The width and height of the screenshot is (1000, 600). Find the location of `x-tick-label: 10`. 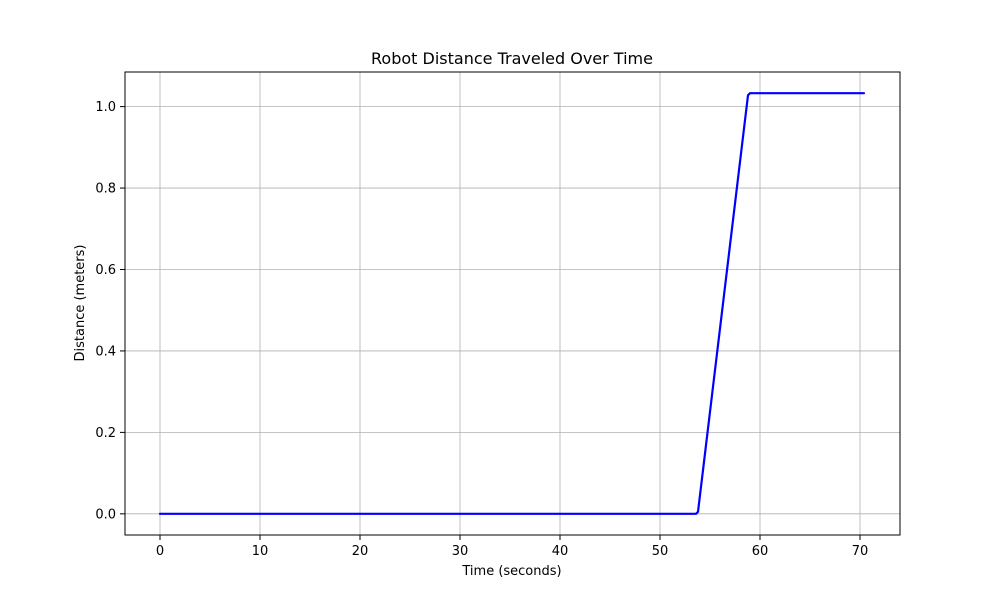

x-tick-label: 10 is located at coordinates (260, 551).